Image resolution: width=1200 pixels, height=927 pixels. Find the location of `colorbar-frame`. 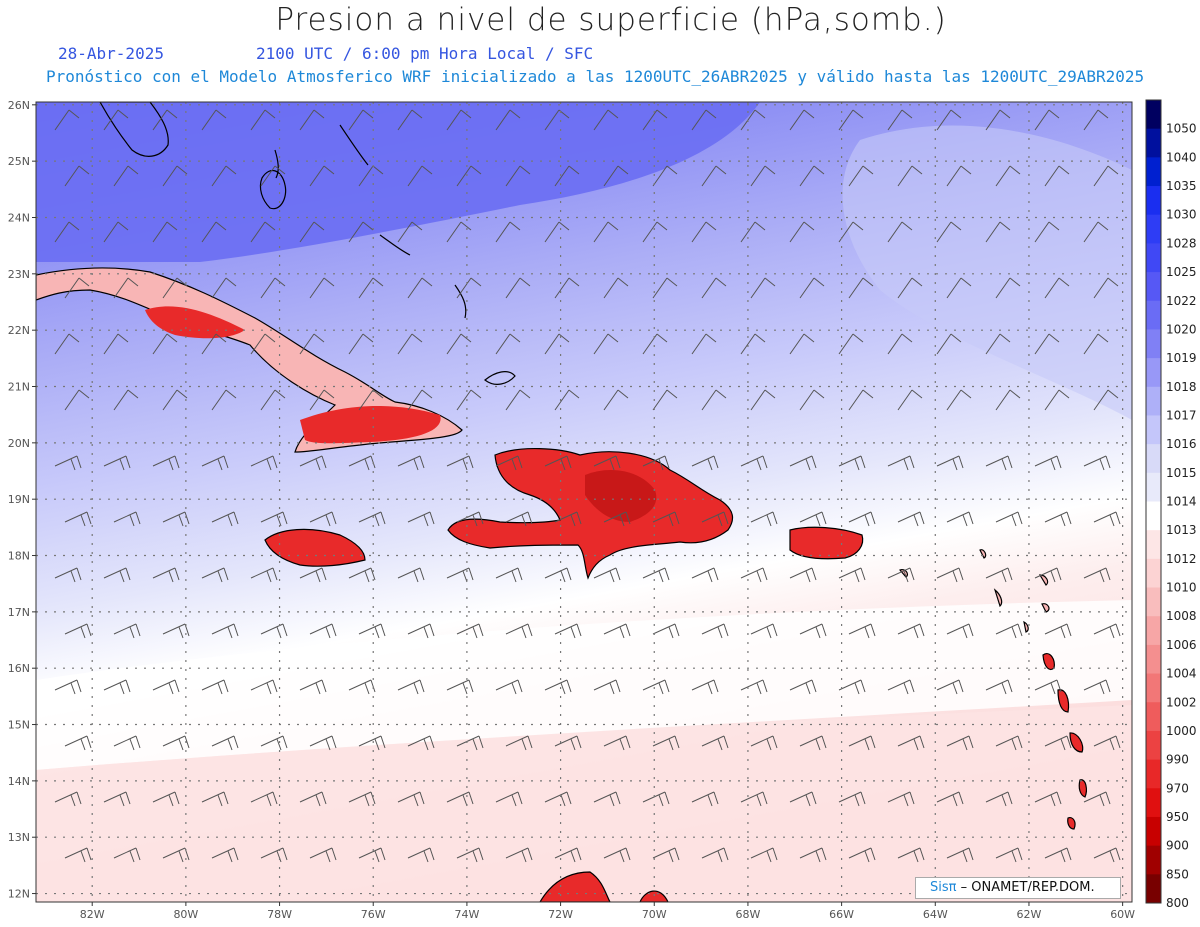

colorbar-frame is located at coordinates (1153, 501).